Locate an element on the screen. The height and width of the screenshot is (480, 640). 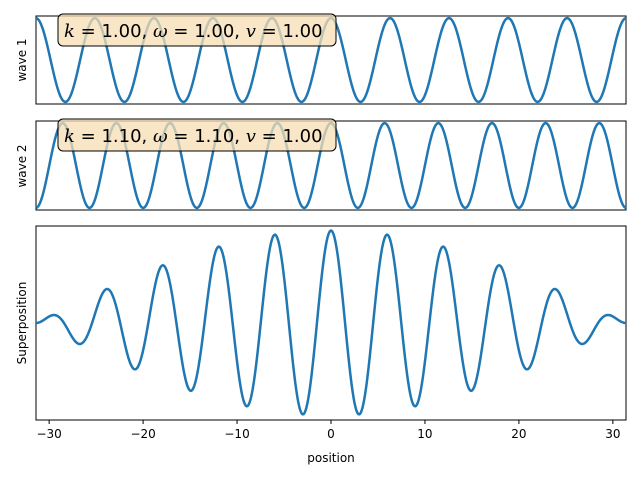
x-axis-ticks: −30 −20 −10 0 10 20 30 is located at coordinates (328, 430).